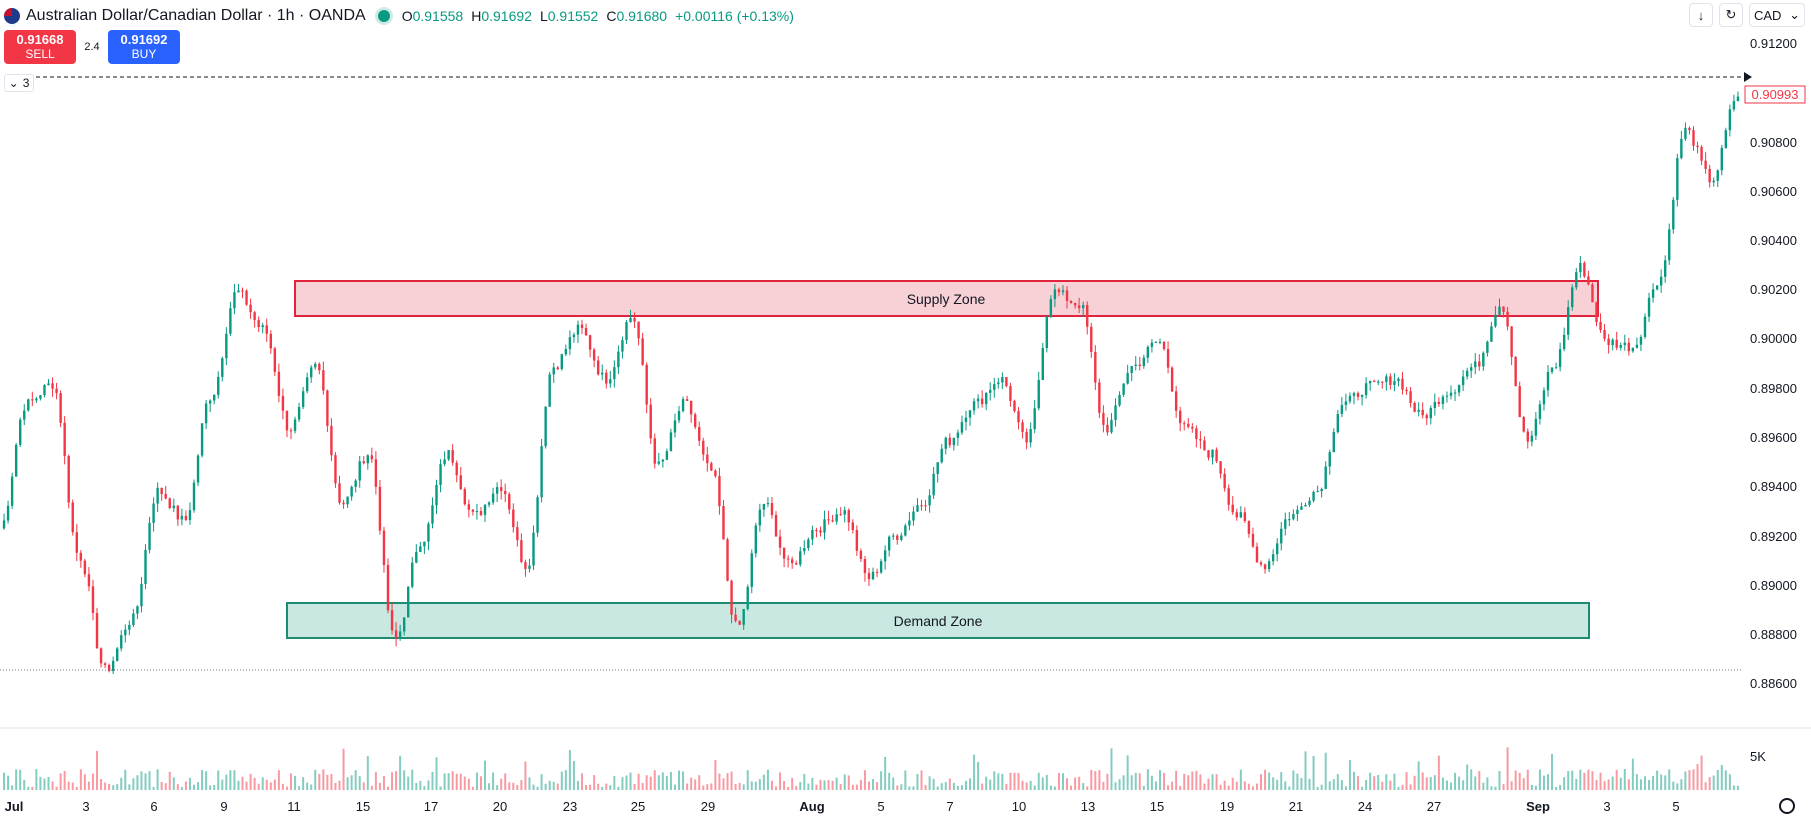  Describe the element at coordinates (19, 83) in the screenshot. I see `indicators-toggle: ⌄ 3` at that location.